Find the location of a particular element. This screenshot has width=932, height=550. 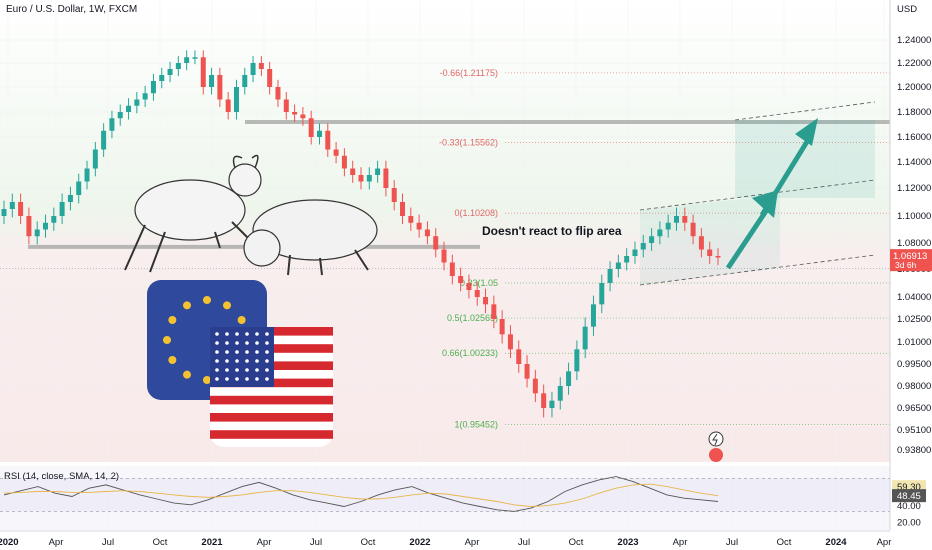

y-tick-label: 0.99500 is located at coordinates (914, 364).